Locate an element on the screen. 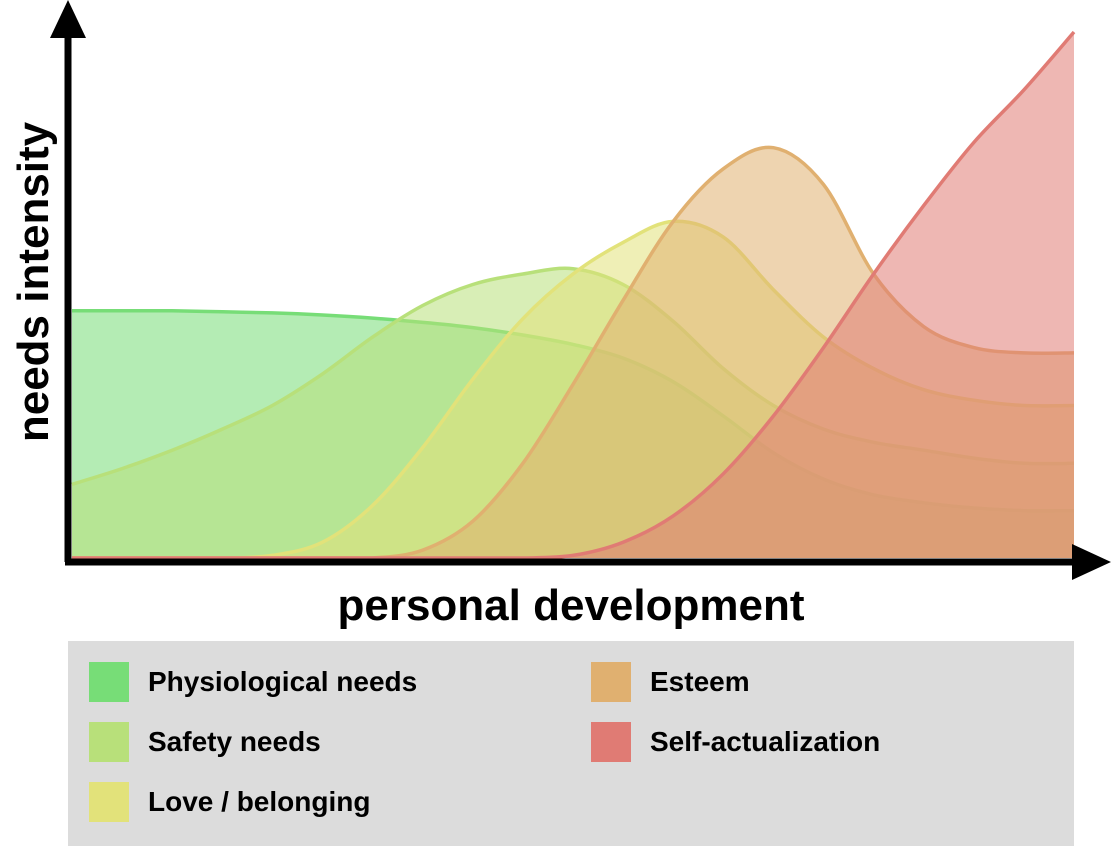  legend-label: Self-actualization is located at coordinates (765, 741).